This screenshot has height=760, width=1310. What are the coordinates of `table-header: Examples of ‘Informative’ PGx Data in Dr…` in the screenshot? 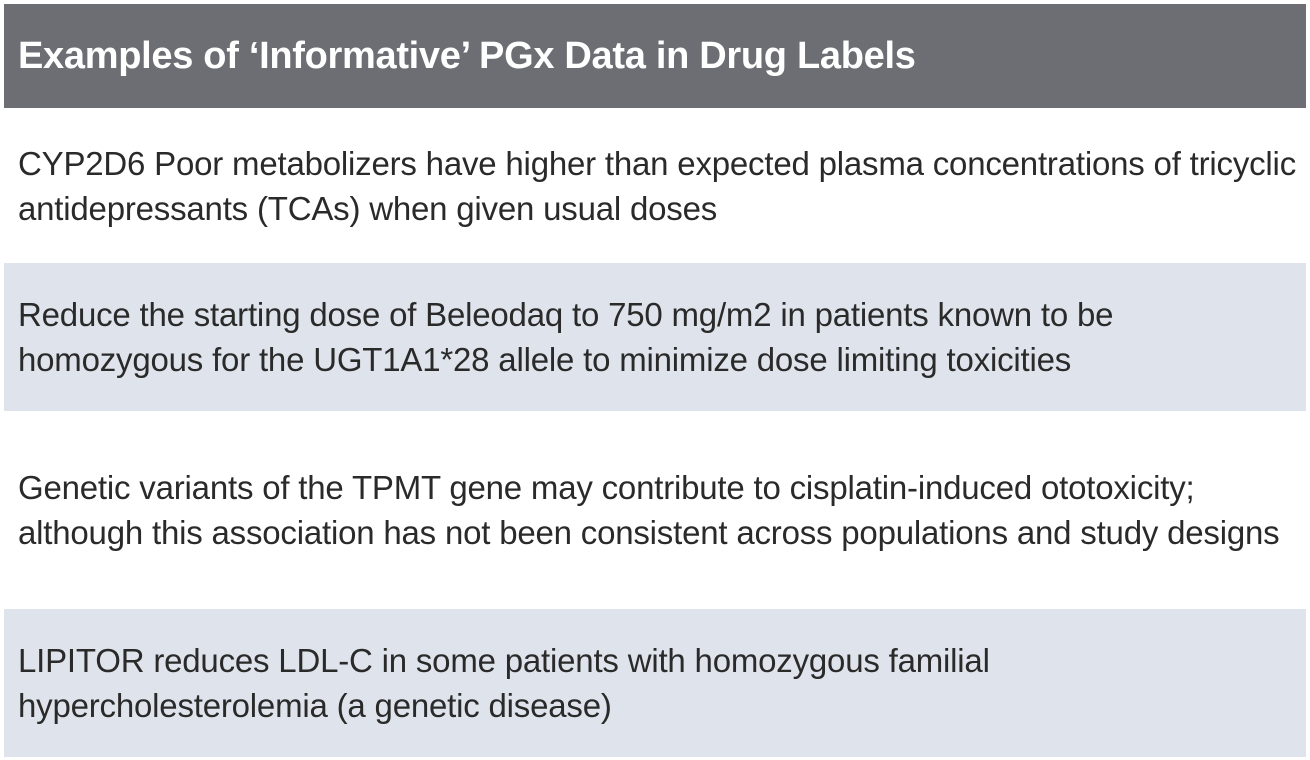 It's located at (655, 56).